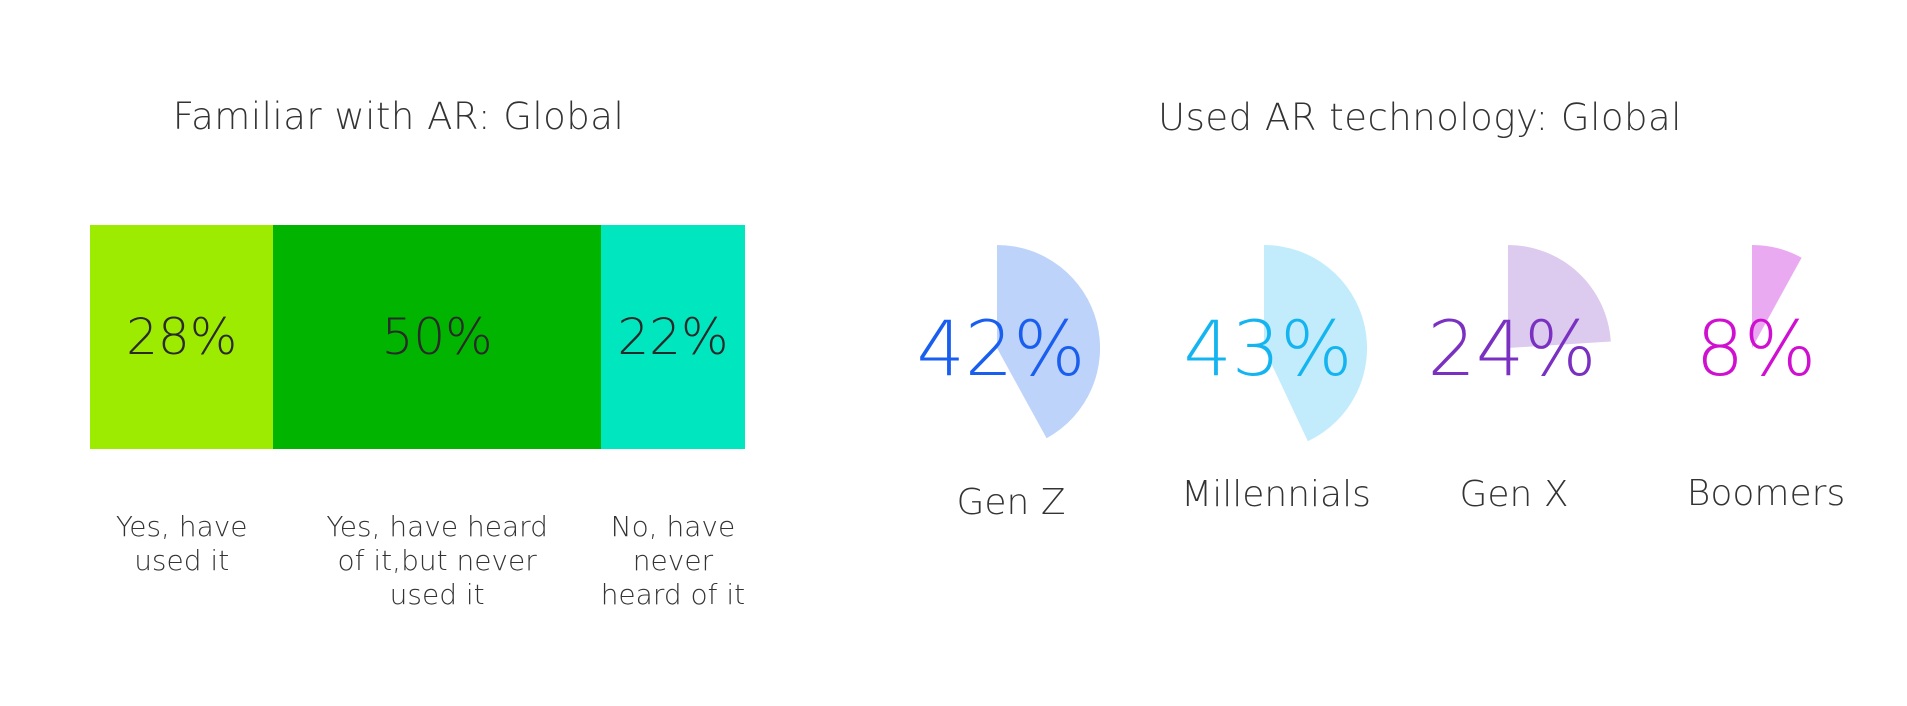  Describe the element at coordinates (1514, 494) in the screenshot. I see `fan-category-label: Gen X` at that location.